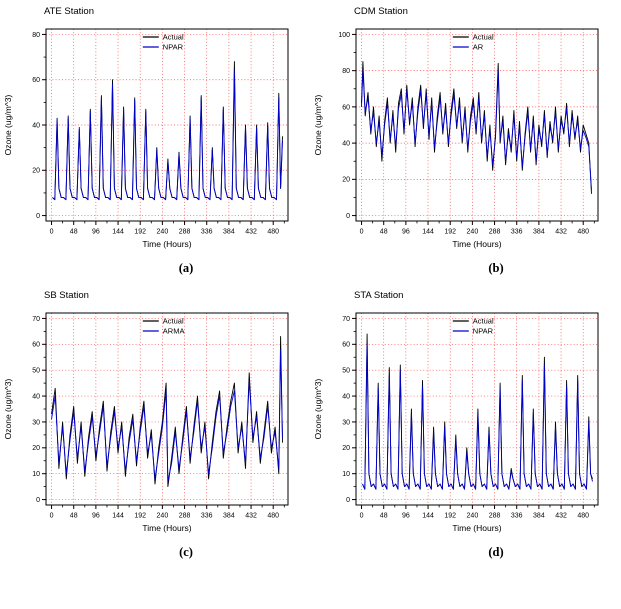  I want to click on svg-text: 100, so click(344, 35).